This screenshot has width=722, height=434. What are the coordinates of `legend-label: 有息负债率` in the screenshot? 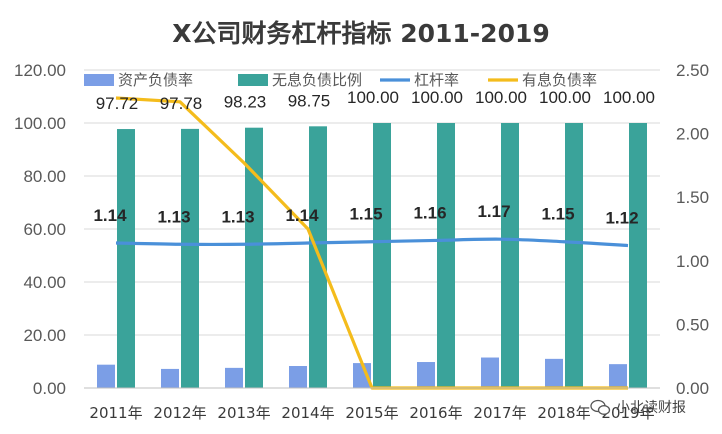 It's located at (559, 80).